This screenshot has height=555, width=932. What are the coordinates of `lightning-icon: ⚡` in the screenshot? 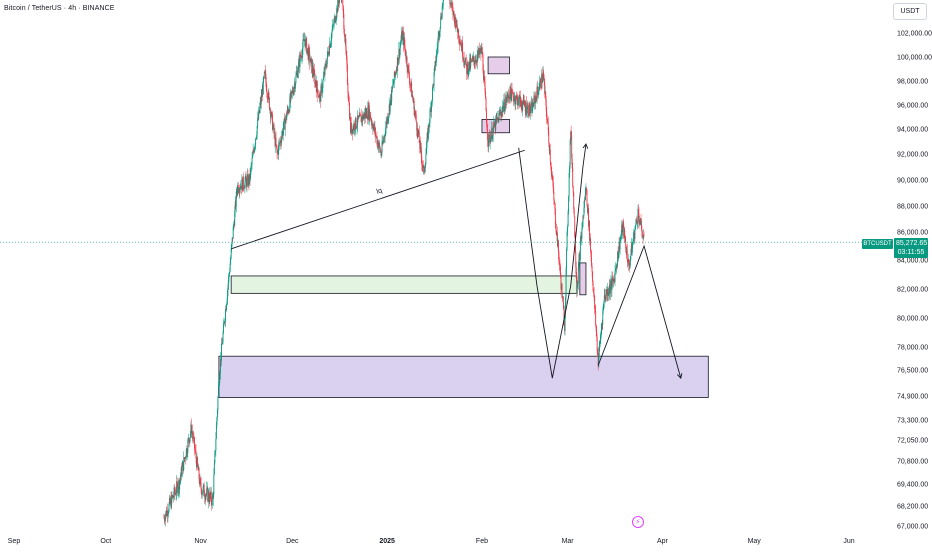 It's located at (638, 522).